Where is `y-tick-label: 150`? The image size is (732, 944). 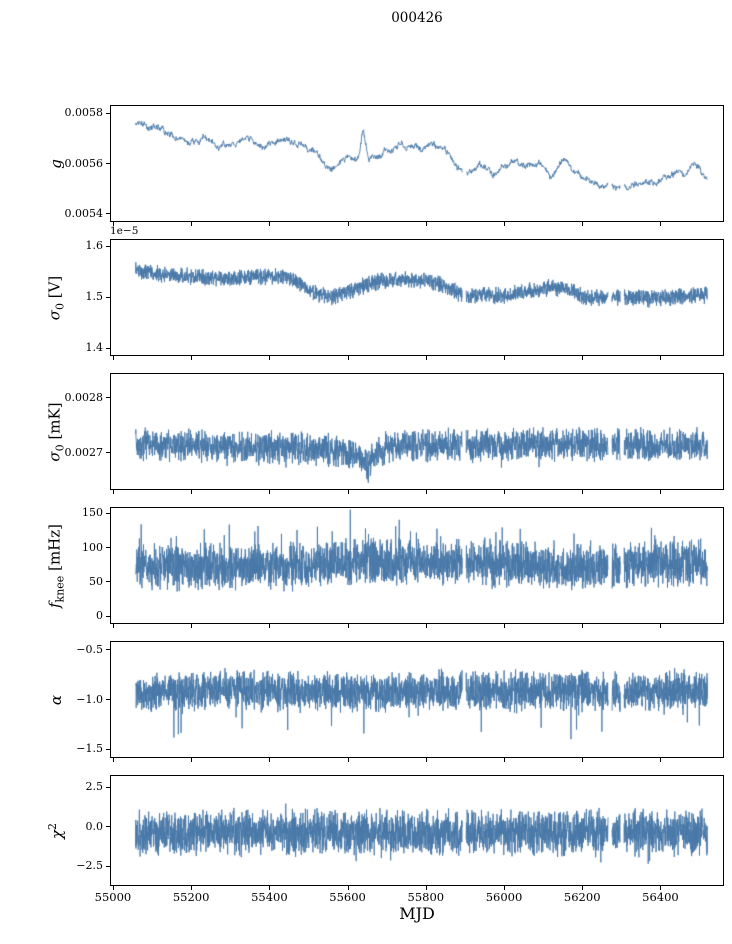
y-tick-label: 150 is located at coordinates (92, 513).